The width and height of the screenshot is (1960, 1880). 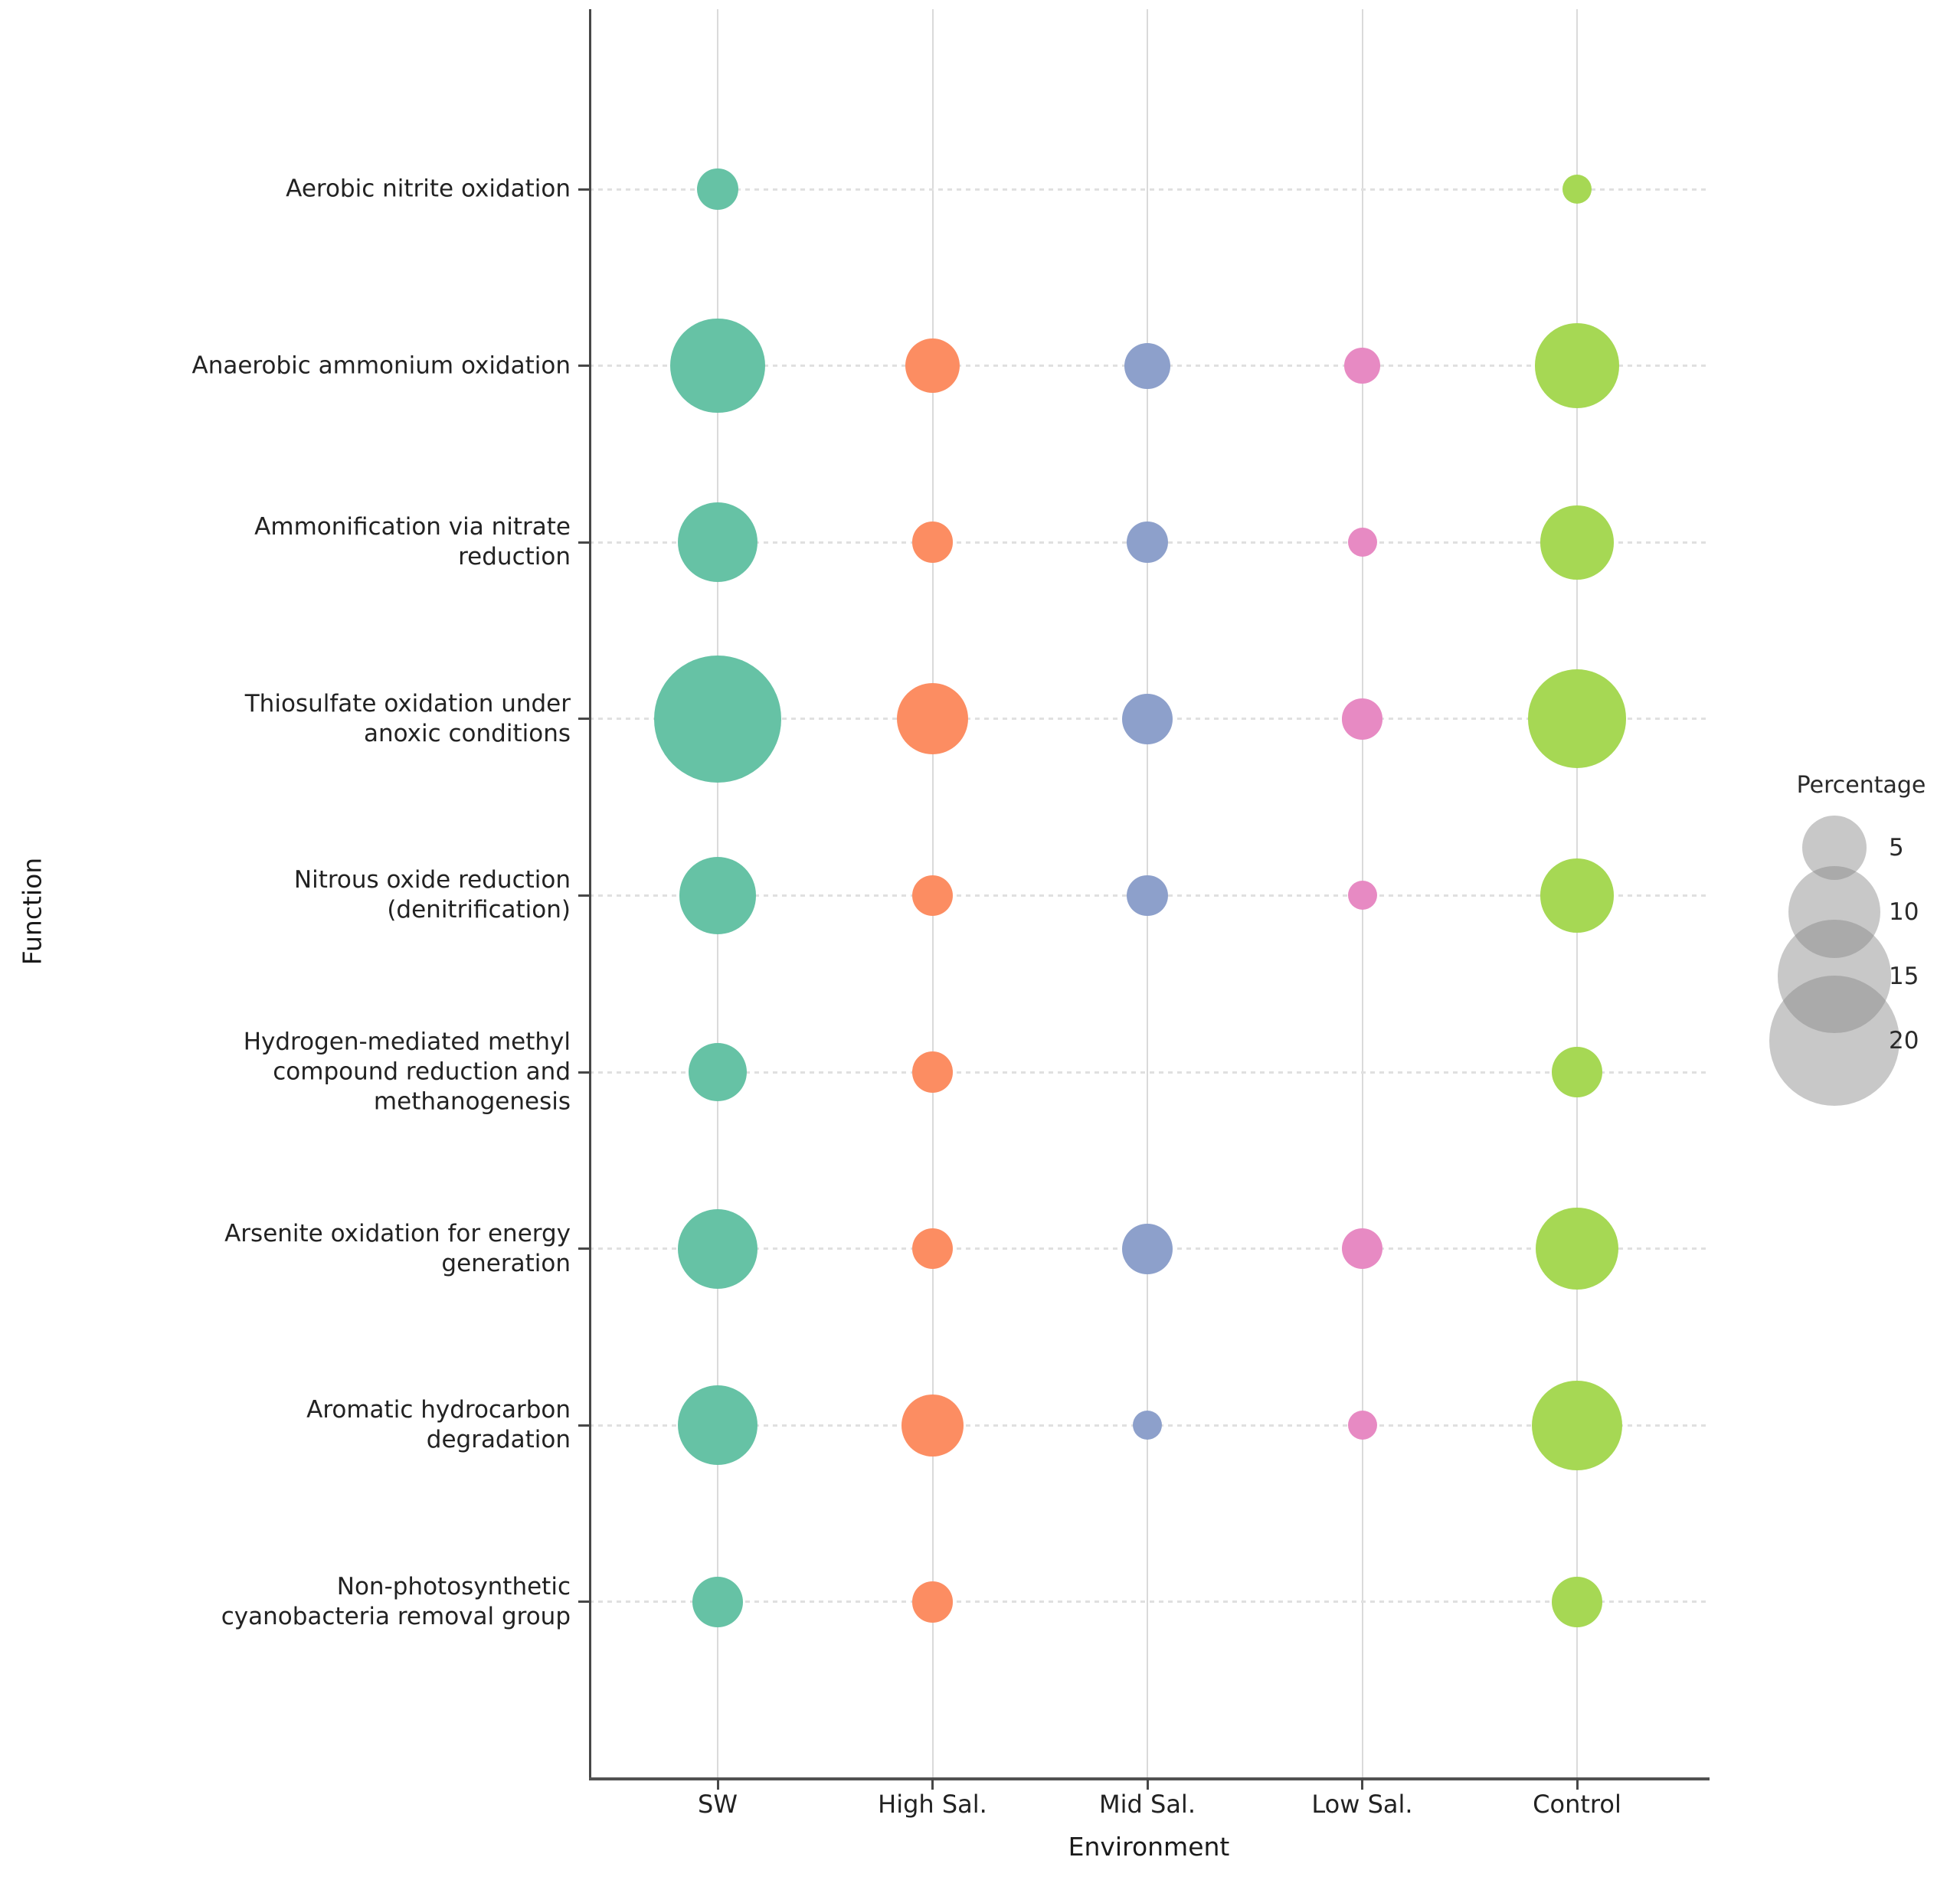 What do you see at coordinates (1577, 1072) in the screenshot?
I see `bubble-control-row6` at bounding box center [1577, 1072].